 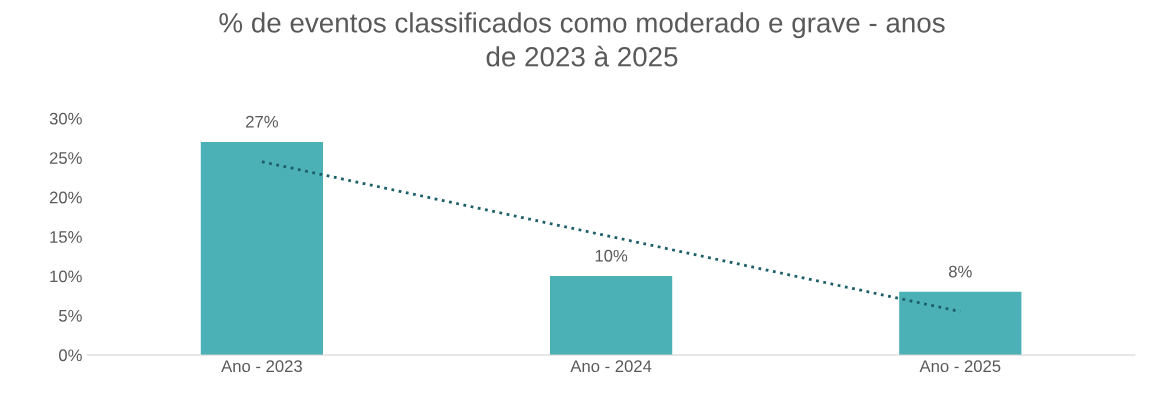 I want to click on data-label: 27%, so click(x=262, y=121).